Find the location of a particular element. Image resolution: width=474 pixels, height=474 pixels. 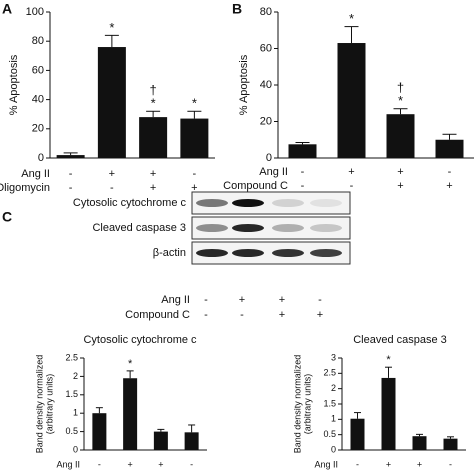

y-tick-label: 1.5 is located at coordinates (329, 403).